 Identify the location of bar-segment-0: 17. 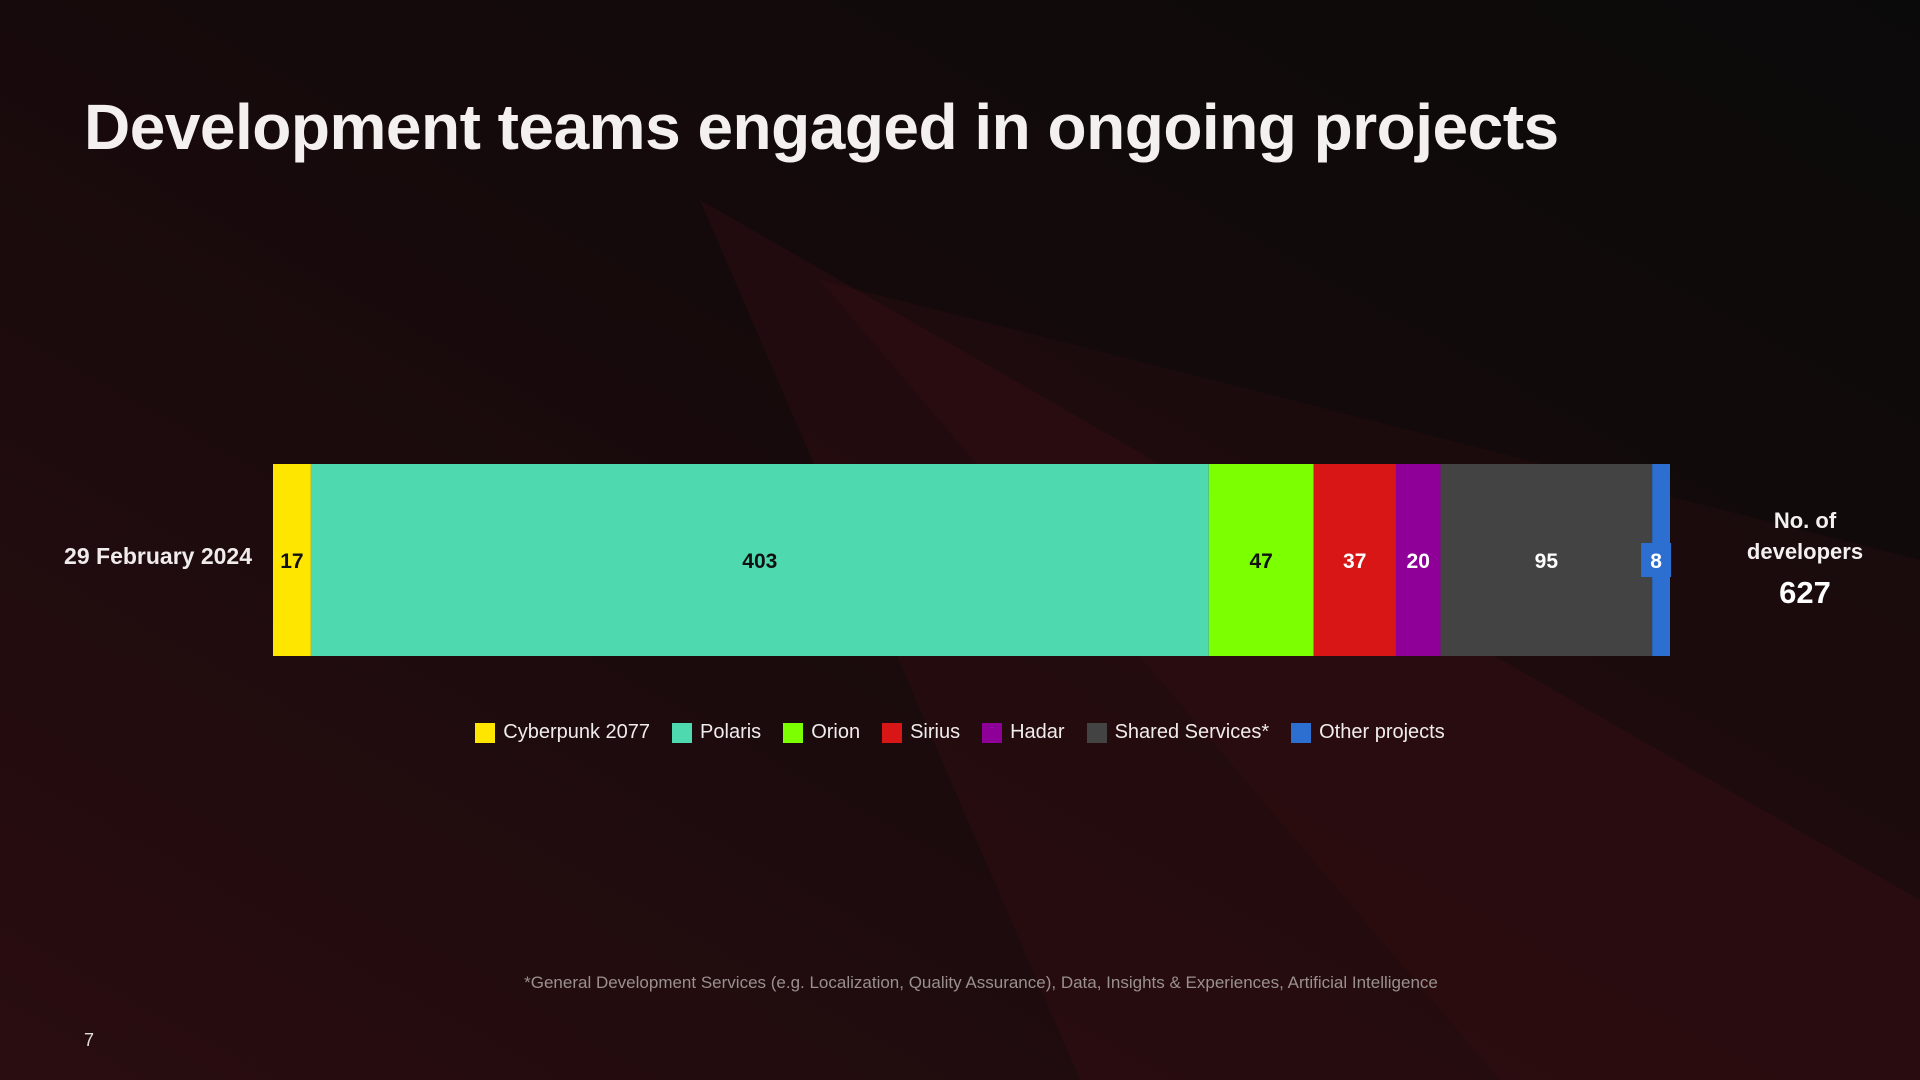
(292, 560).